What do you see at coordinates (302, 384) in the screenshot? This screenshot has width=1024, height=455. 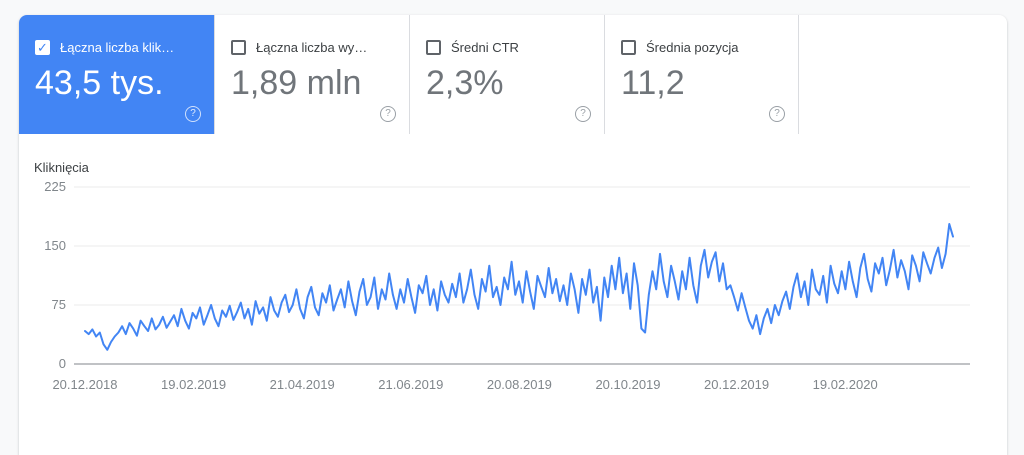 I see `x-axis-tick-label: 21.04.2019` at bounding box center [302, 384].